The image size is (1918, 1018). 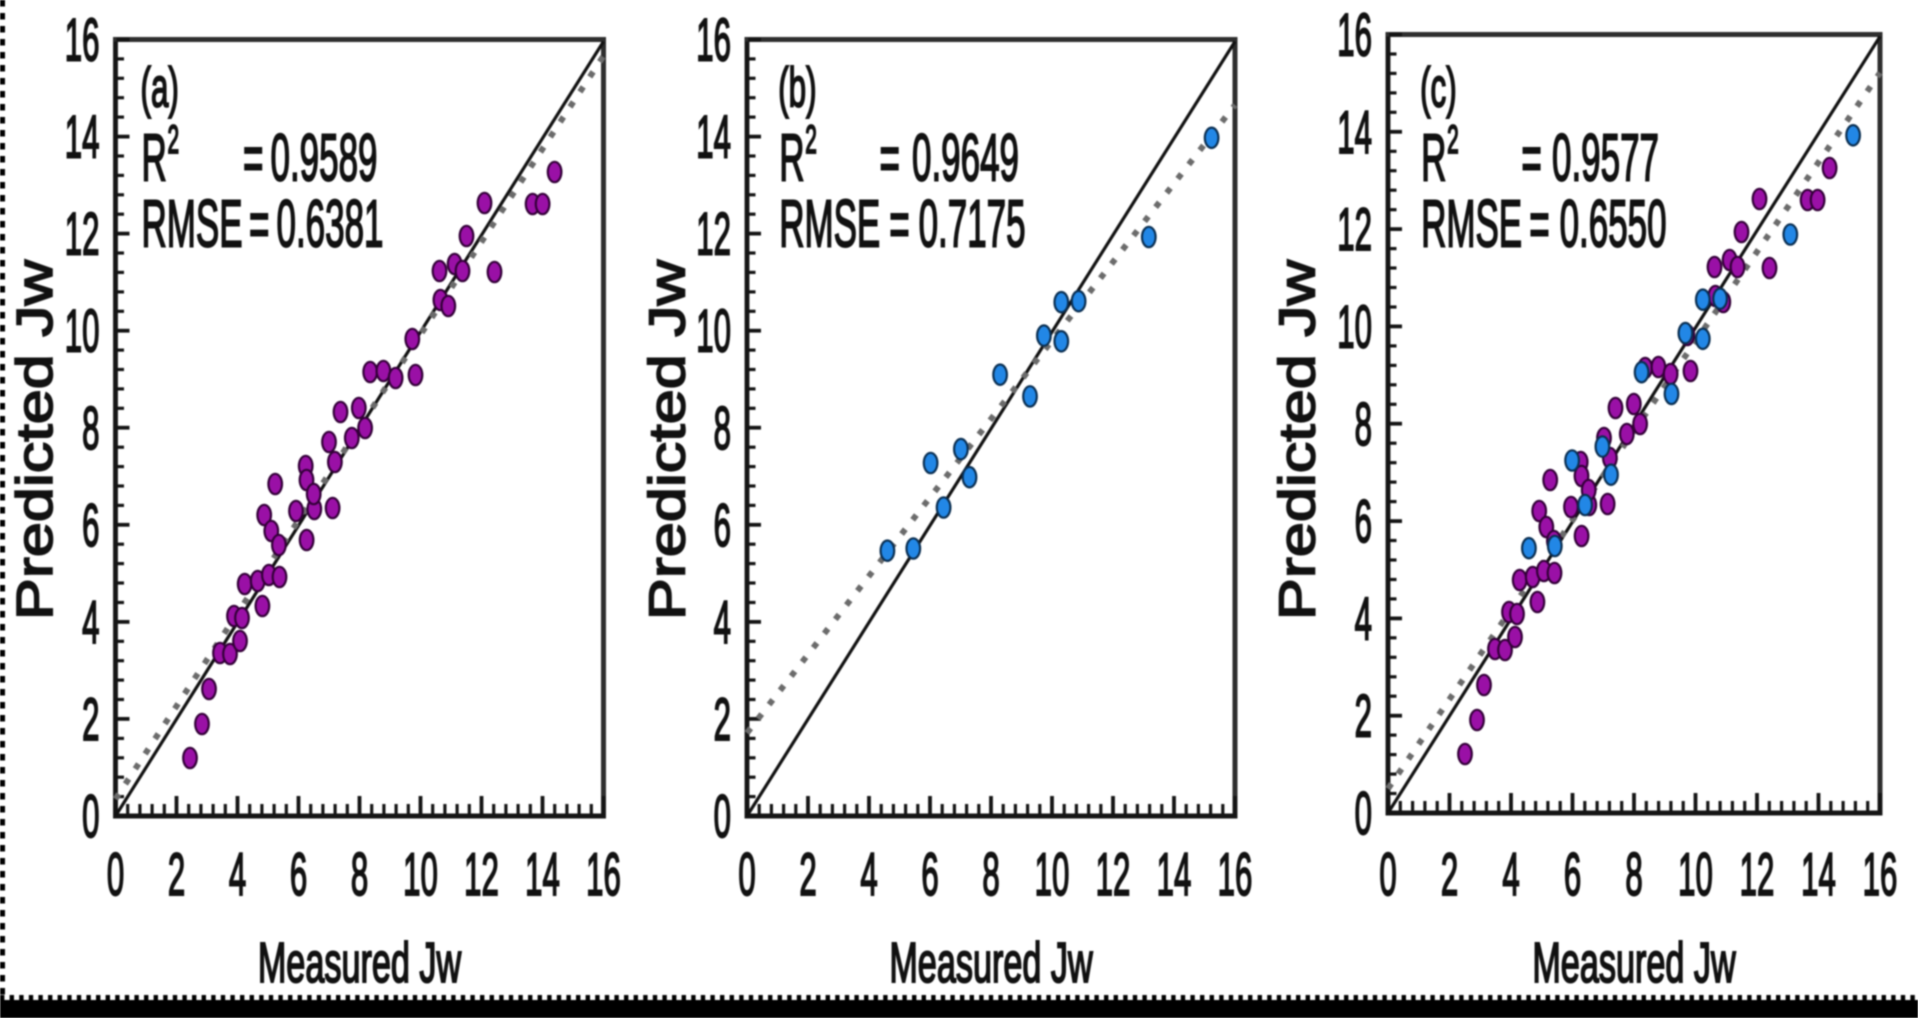 I want to click on svg-text: 0.6381, so click(x=330, y=225).